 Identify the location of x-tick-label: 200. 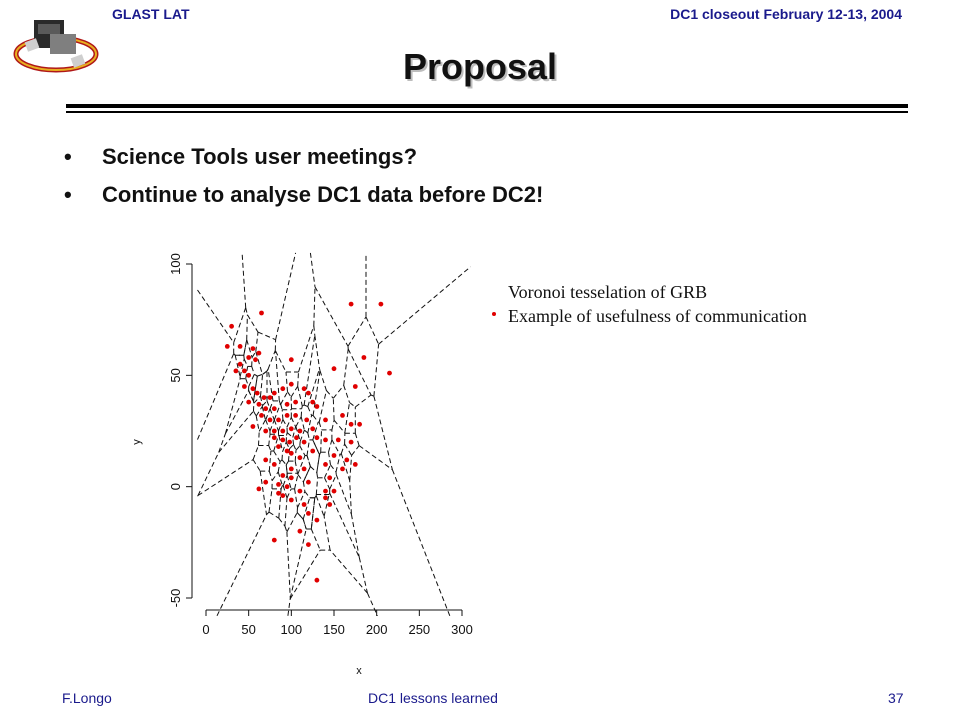
(377, 629).